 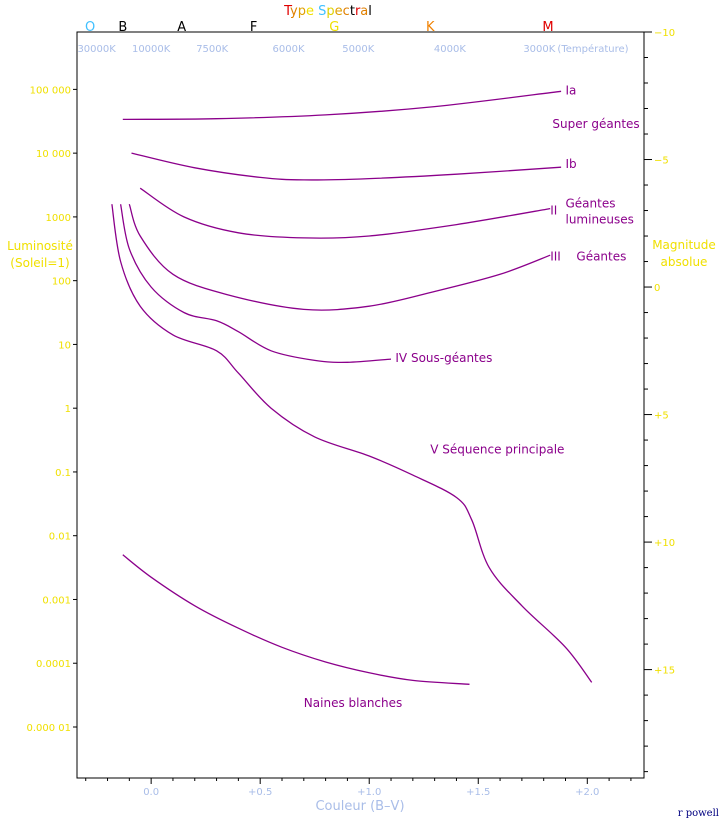 What do you see at coordinates (64, 345) in the screenshot?
I see `y-tick-left-label: 10` at bounding box center [64, 345].